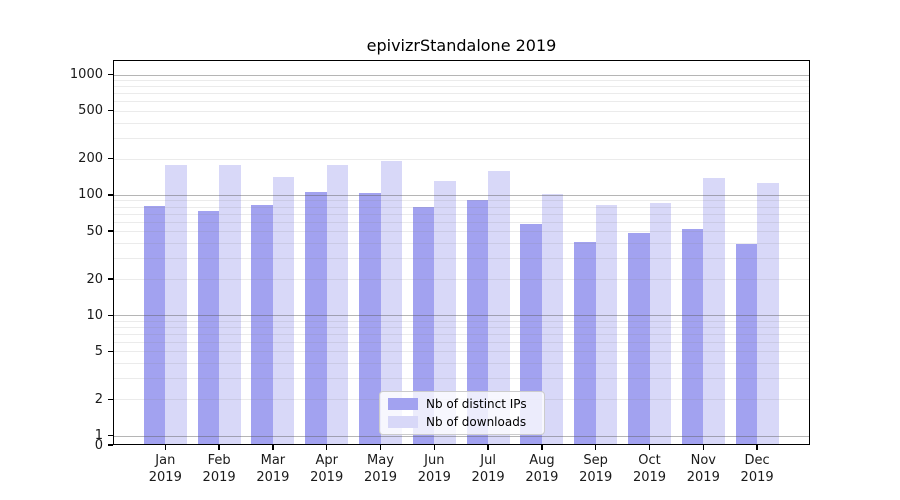 The width and height of the screenshot is (900, 500). Describe the element at coordinates (542, 460) in the screenshot. I see `x-label-month: Aug` at that location.